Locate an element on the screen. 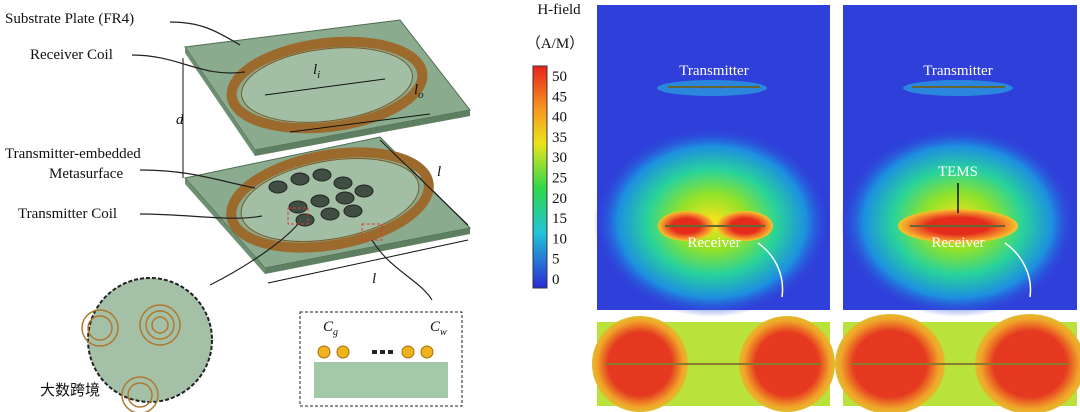 The height and width of the screenshot is (412, 1080). panel-label: TEMS is located at coordinates (958, 172).